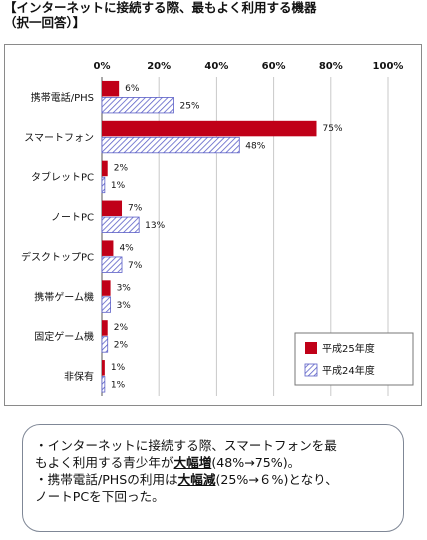 The height and width of the screenshot is (540, 427). I want to click on note-emphasis: 大幅増, so click(192, 462).